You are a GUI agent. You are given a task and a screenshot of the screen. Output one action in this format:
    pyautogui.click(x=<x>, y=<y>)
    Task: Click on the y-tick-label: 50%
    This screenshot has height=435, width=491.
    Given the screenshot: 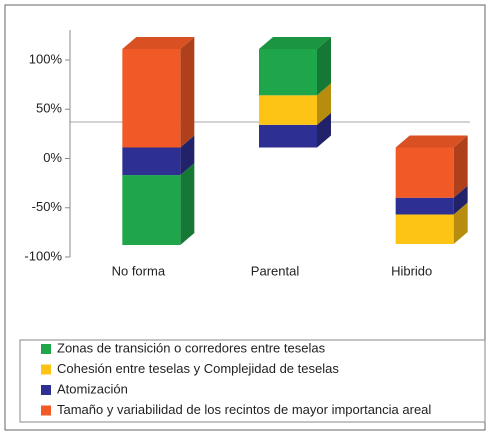 What is the action you would take?
    pyautogui.click(x=49, y=108)
    